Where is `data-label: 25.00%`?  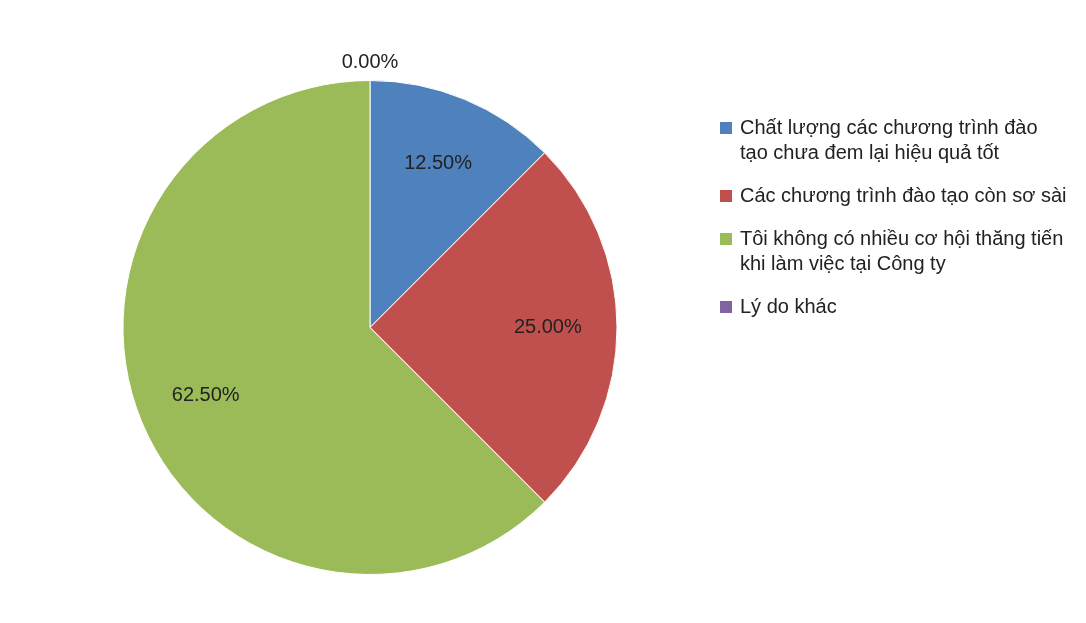 data-label: 25.00% is located at coordinates (547, 326).